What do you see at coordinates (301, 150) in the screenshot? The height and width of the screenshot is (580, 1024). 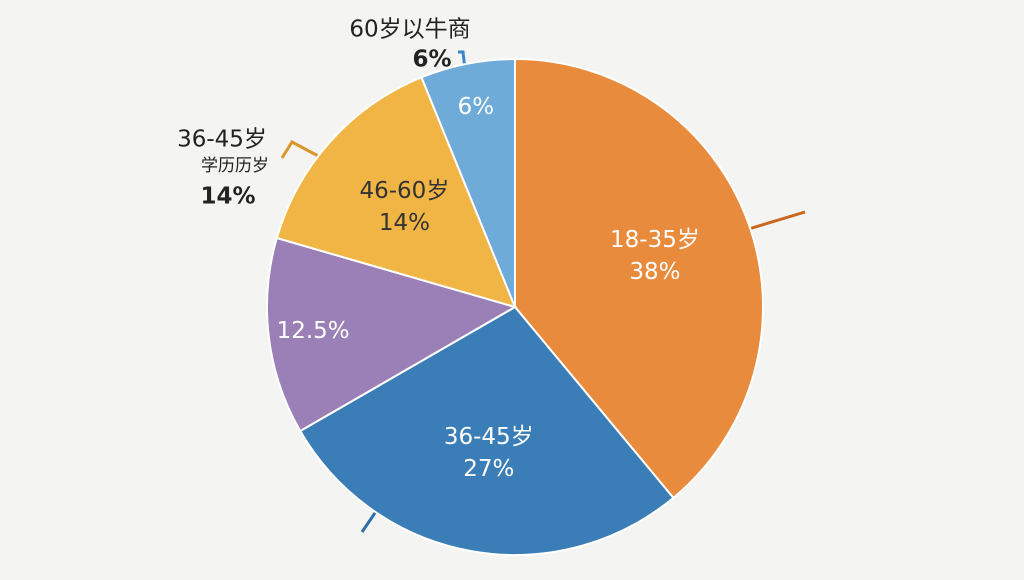 I see `leader-line` at bounding box center [301, 150].